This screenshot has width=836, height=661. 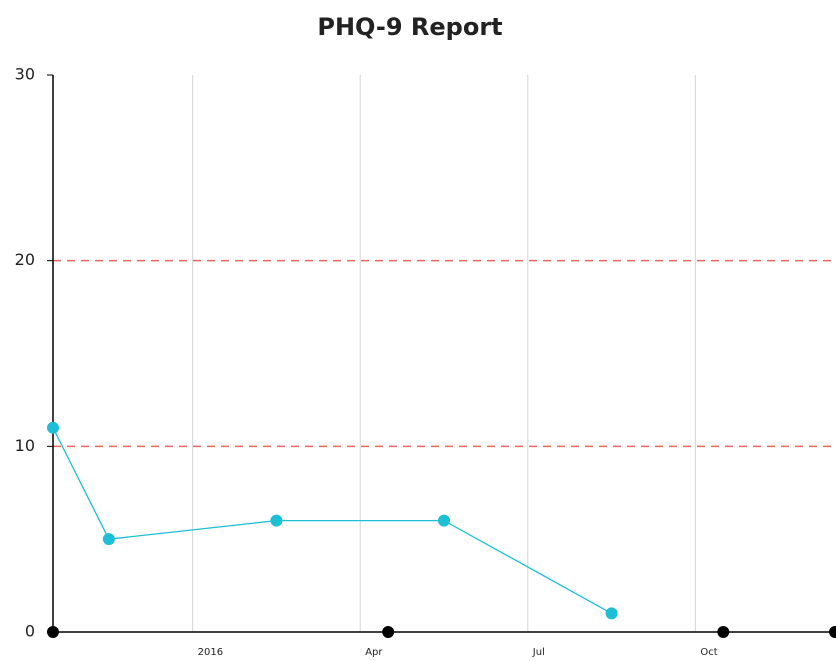 What do you see at coordinates (708, 652) in the screenshot?
I see `x-tick-label: Oct` at bounding box center [708, 652].